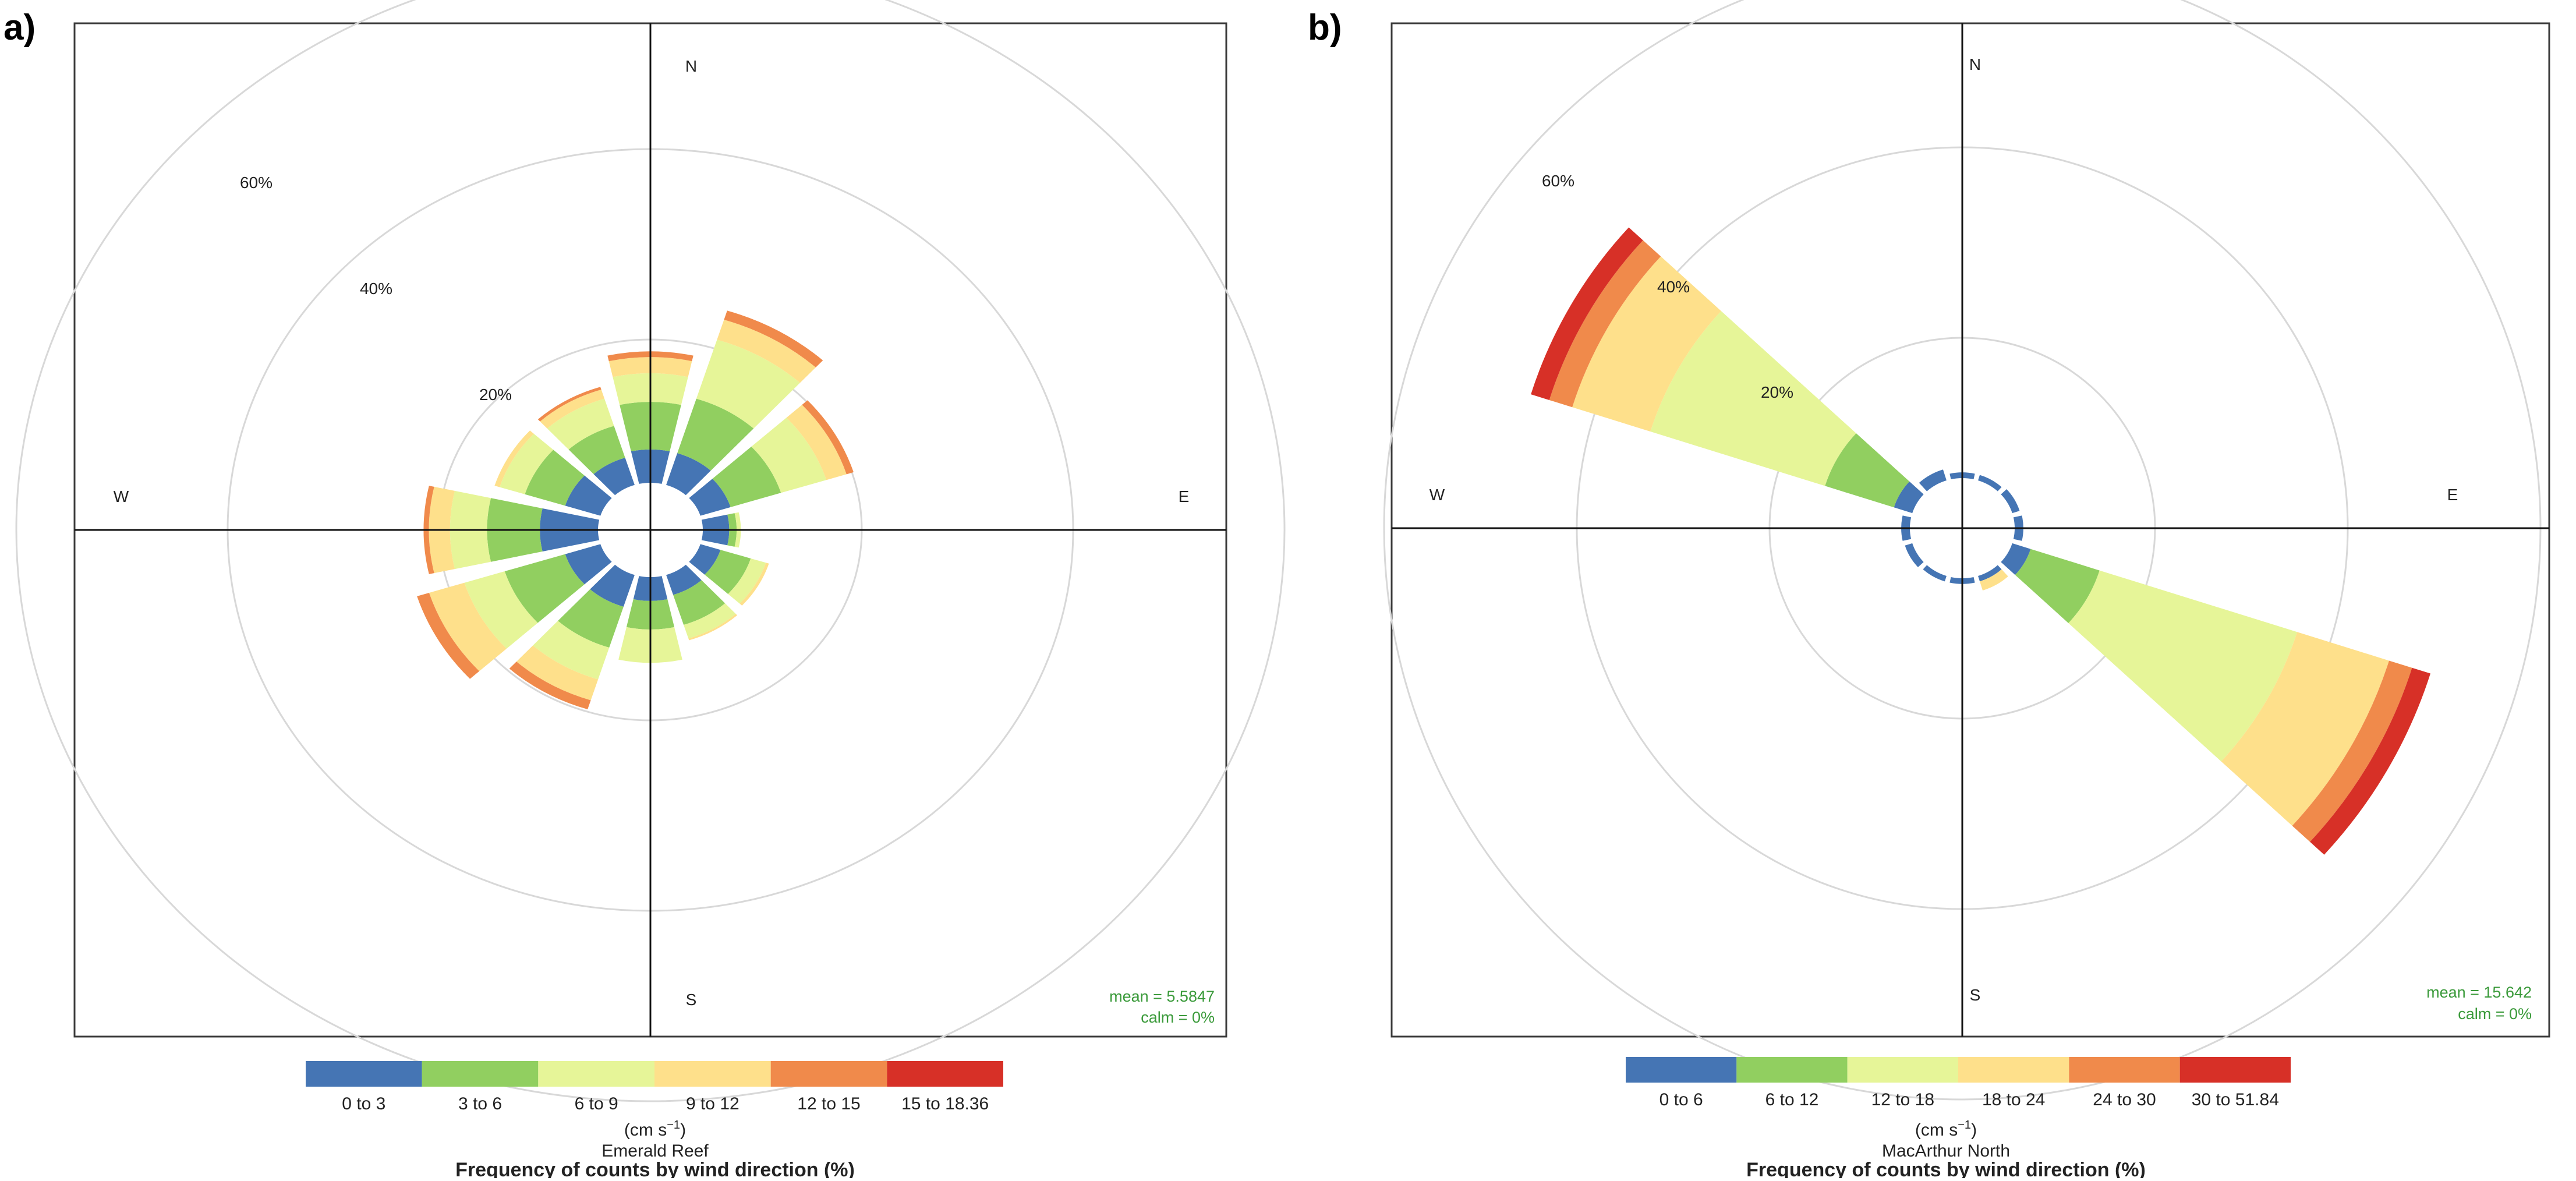 This screenshot has height=1181, width=2576. Describe the element at coordinates (635, 510) in the screenshot. I see `panel-a-wedges` at that location.